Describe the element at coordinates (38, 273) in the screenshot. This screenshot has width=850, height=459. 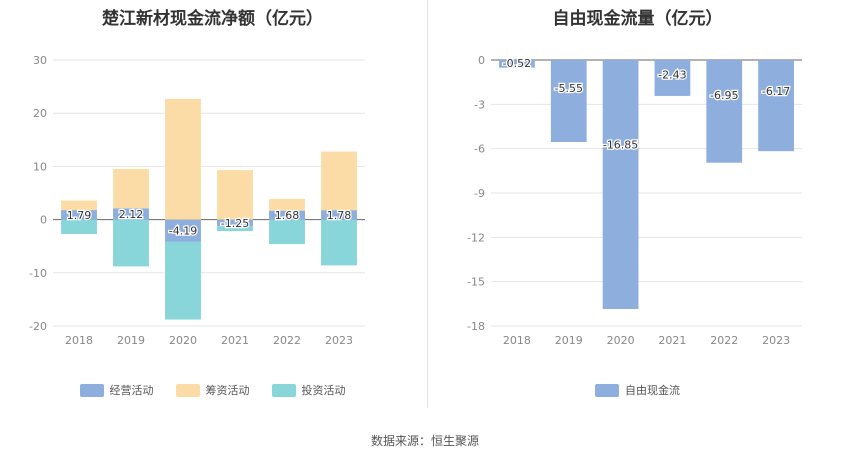
I see `y-tick-label: -10` at that location.